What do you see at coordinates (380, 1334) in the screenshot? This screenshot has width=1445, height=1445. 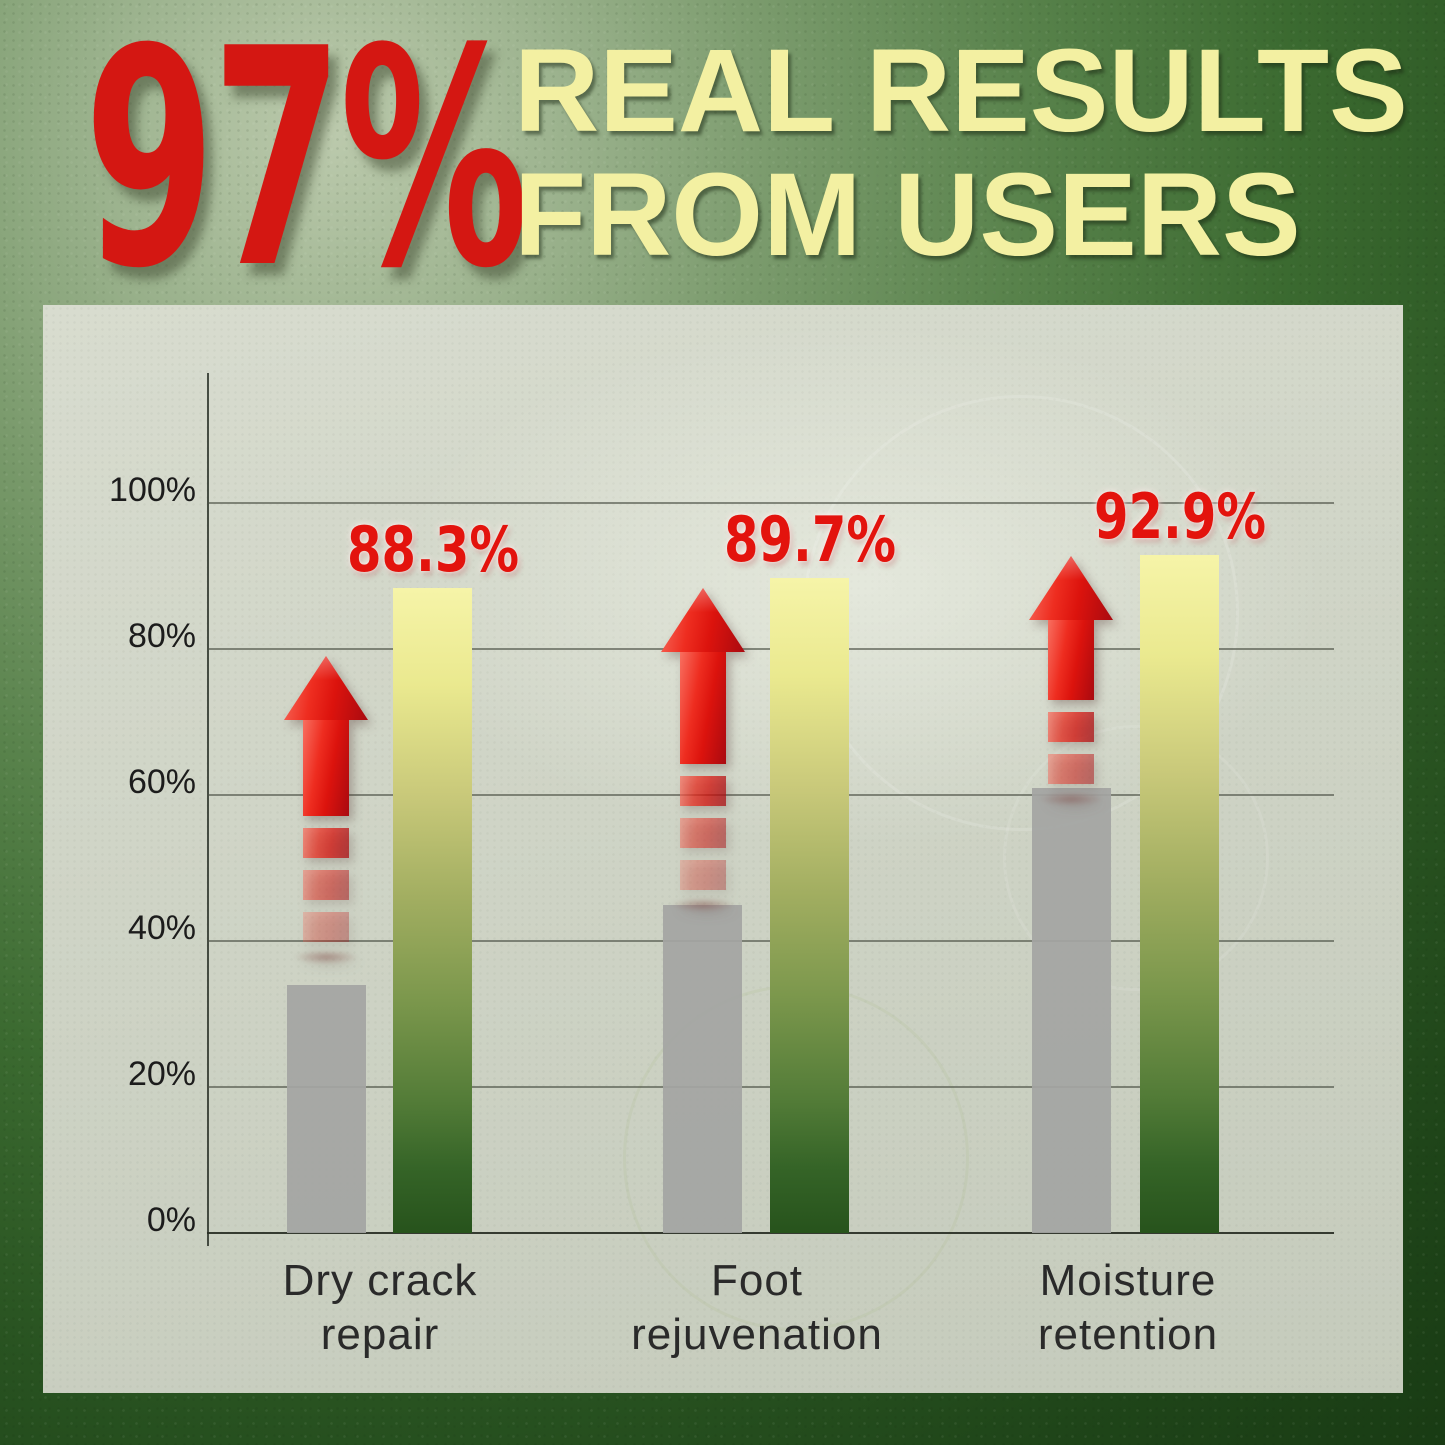 I see `category-label-line: repair` at bounding box center [380, 1334].